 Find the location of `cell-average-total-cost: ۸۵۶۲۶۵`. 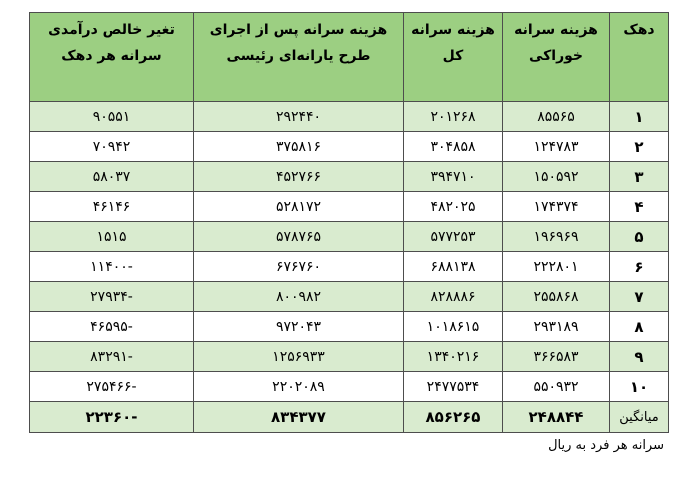

cell-average-total-cost: ۸۵۶۲۶۵ is located at coordinates (453, 417).